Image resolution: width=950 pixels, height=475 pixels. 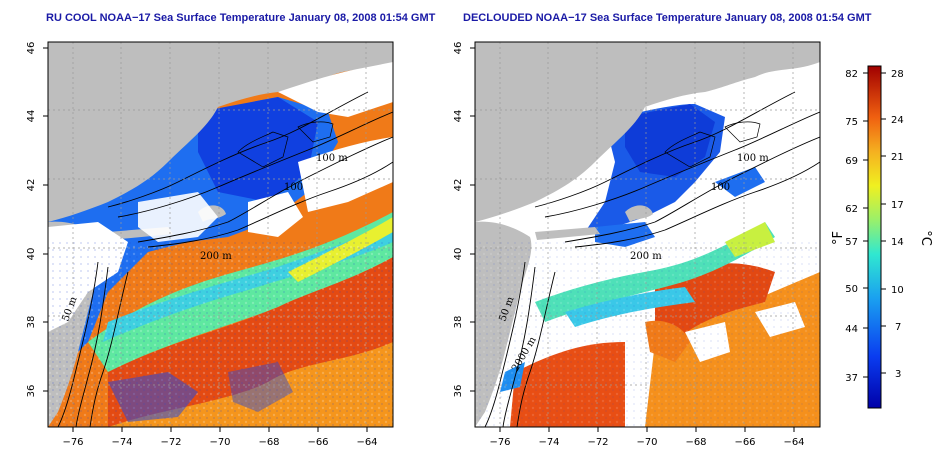 I want to click on fahrenheit-tick: 69, so click(x=851, y=161).